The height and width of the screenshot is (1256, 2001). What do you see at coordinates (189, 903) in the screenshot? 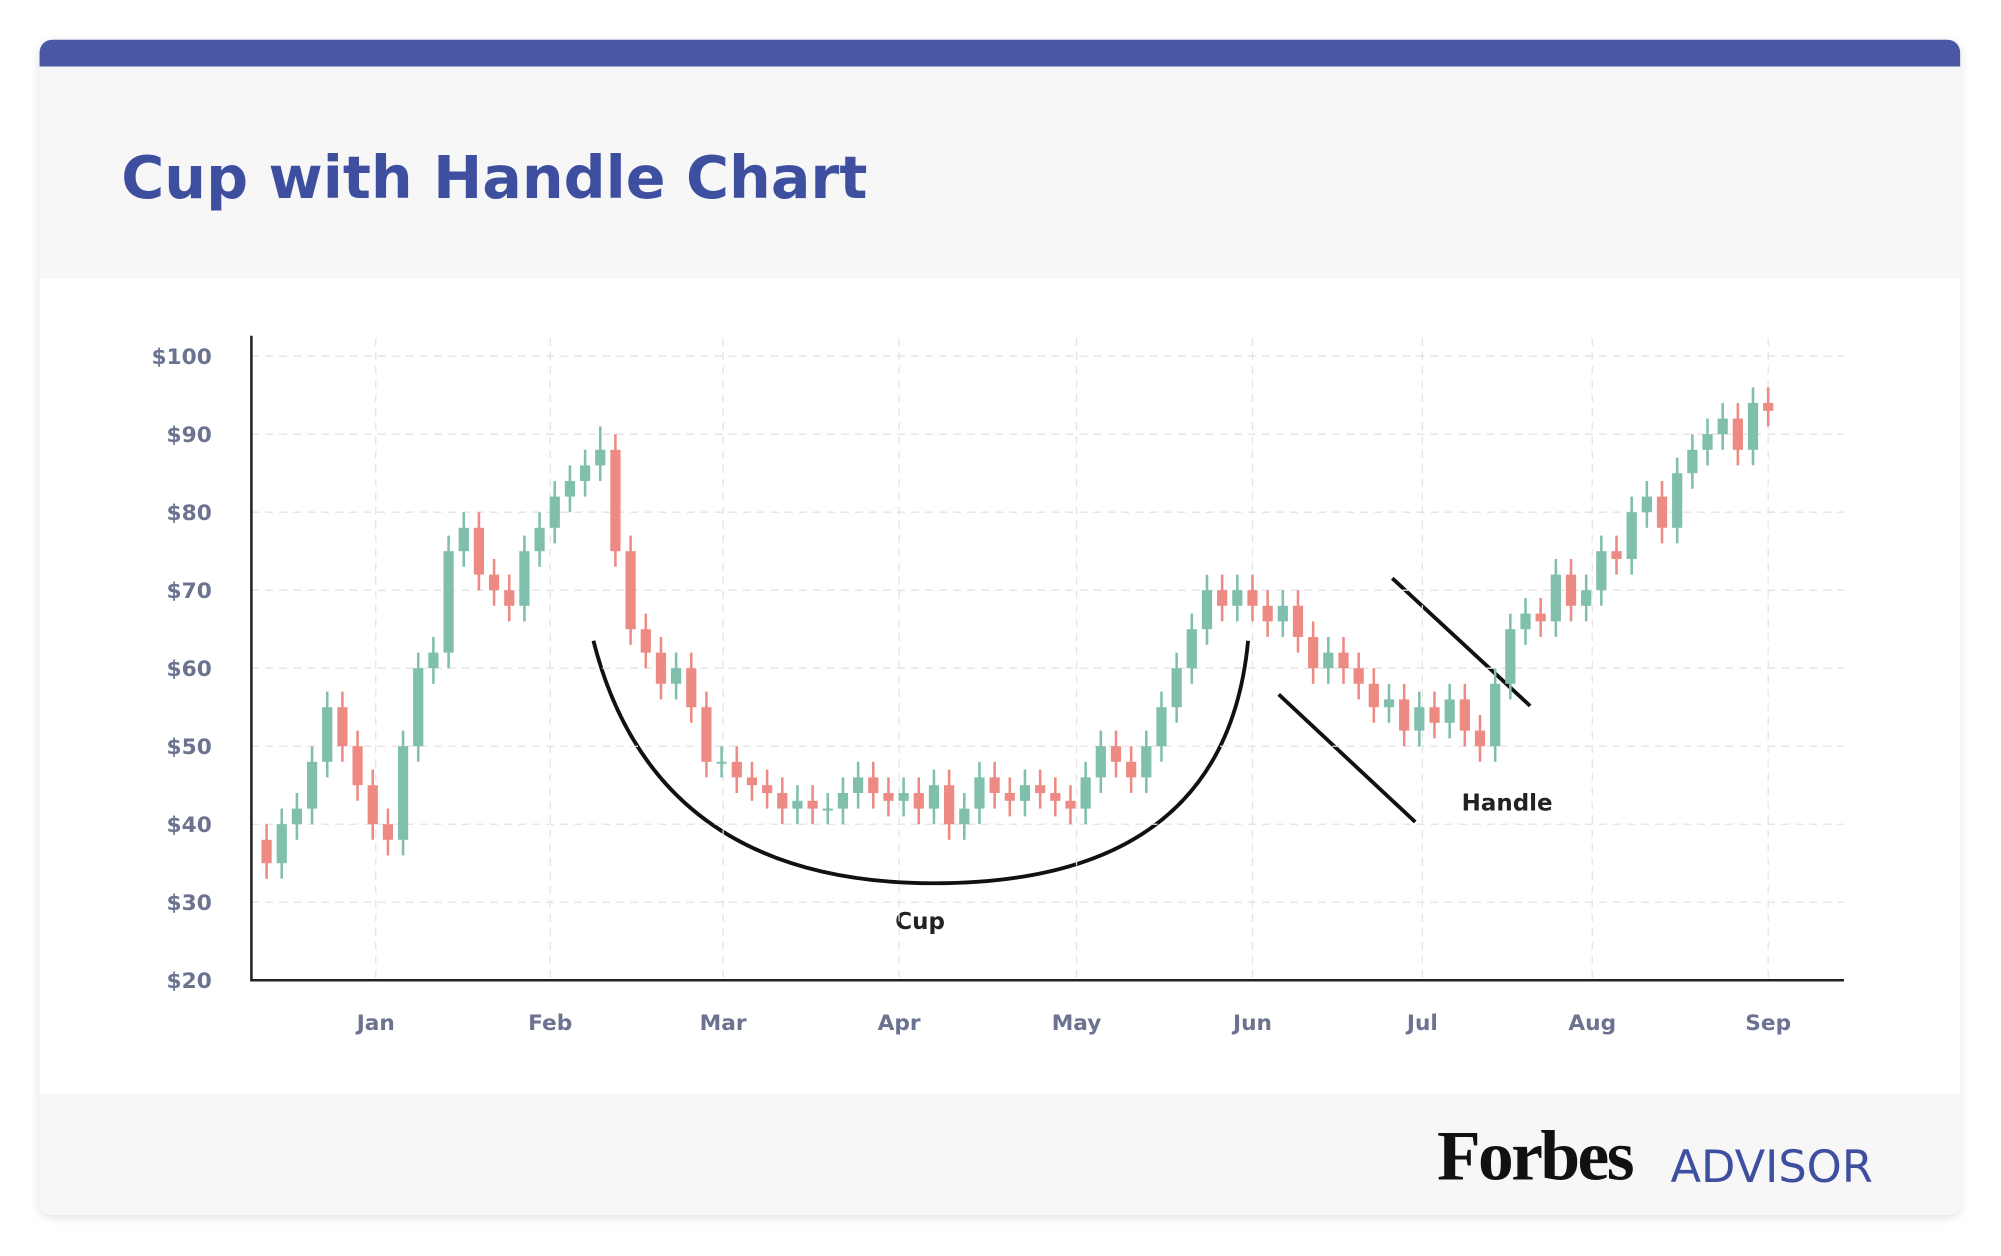
I see `y-tick-label: $30` at bounding box center [189, 903].